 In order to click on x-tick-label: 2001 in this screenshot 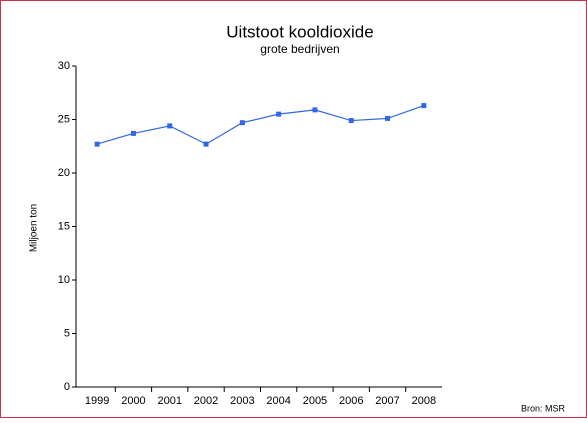, I will do `click(170, 401)`.